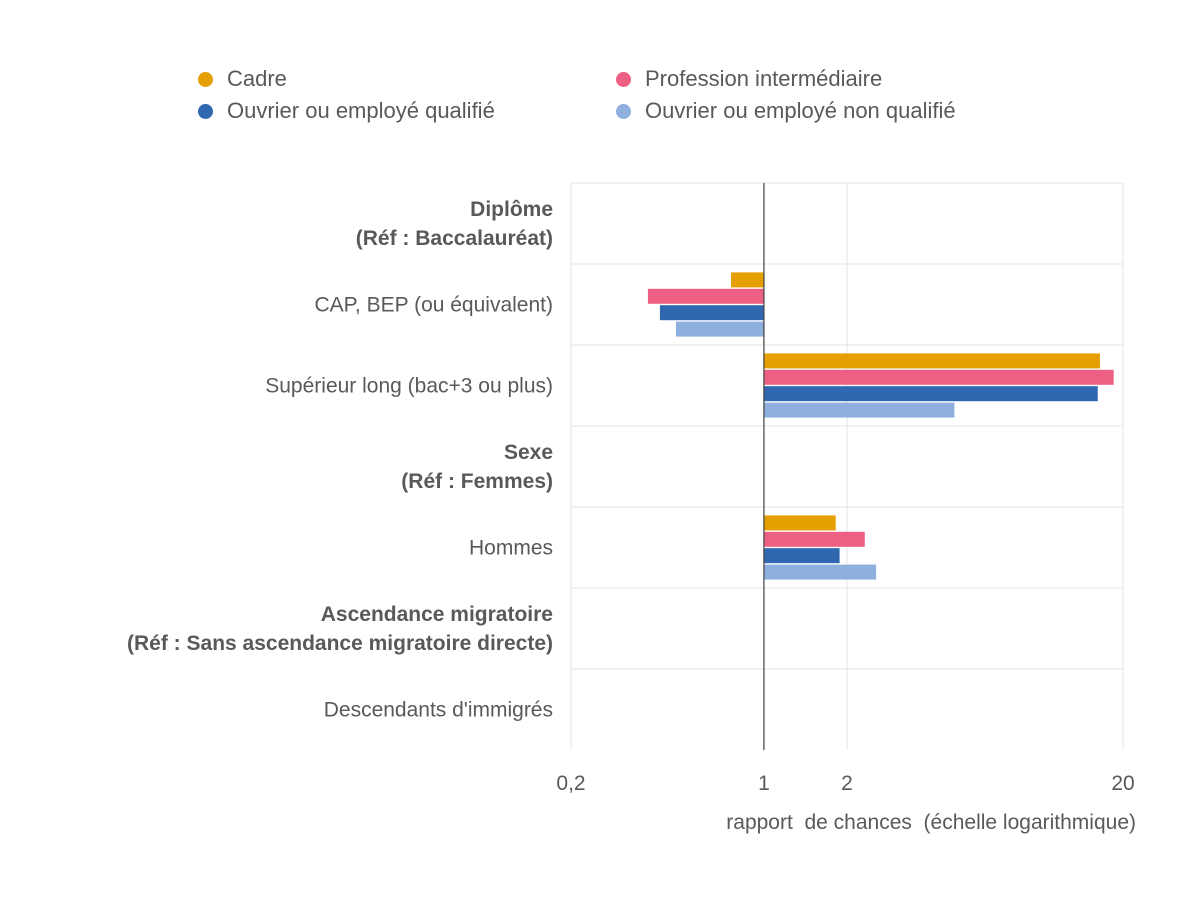  I want to click on legend-label: Cadre, so click(257, 78).